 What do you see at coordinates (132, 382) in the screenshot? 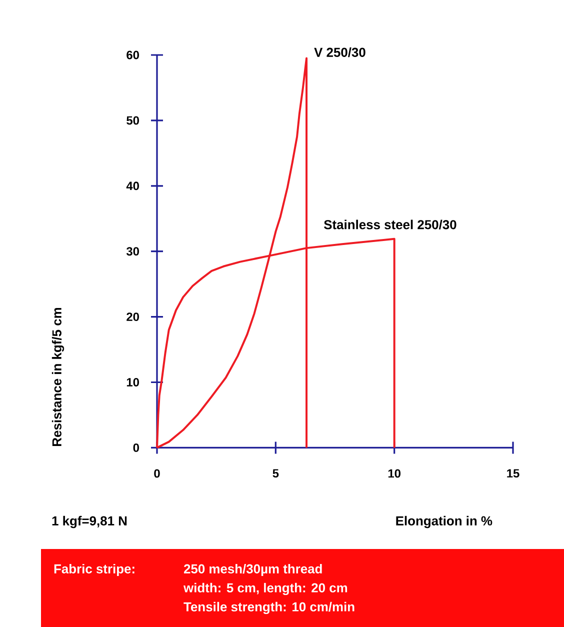
I see `y-tick-label: 10` at bounding box center [132, 382].